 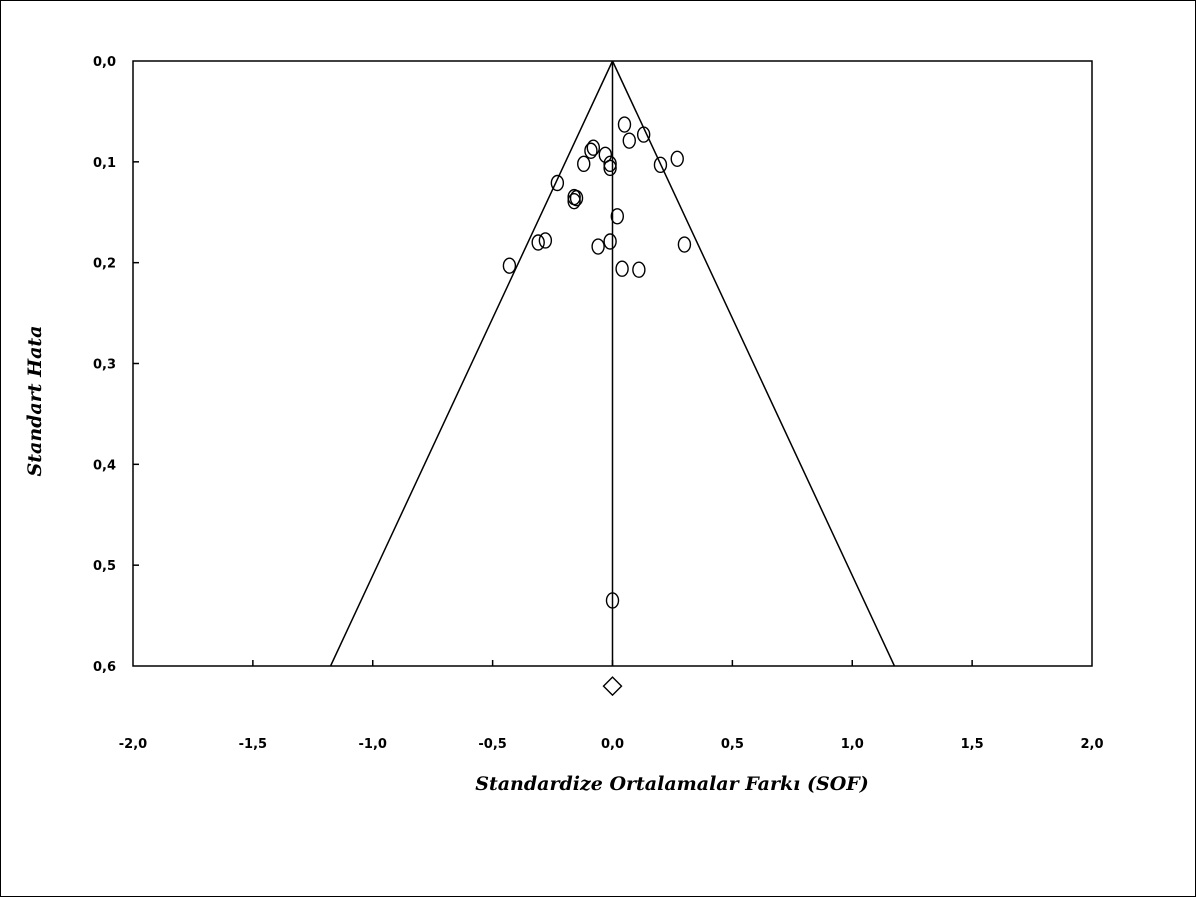 I want to click on x-tick-label: 0,0, so click(x=612, y=744).